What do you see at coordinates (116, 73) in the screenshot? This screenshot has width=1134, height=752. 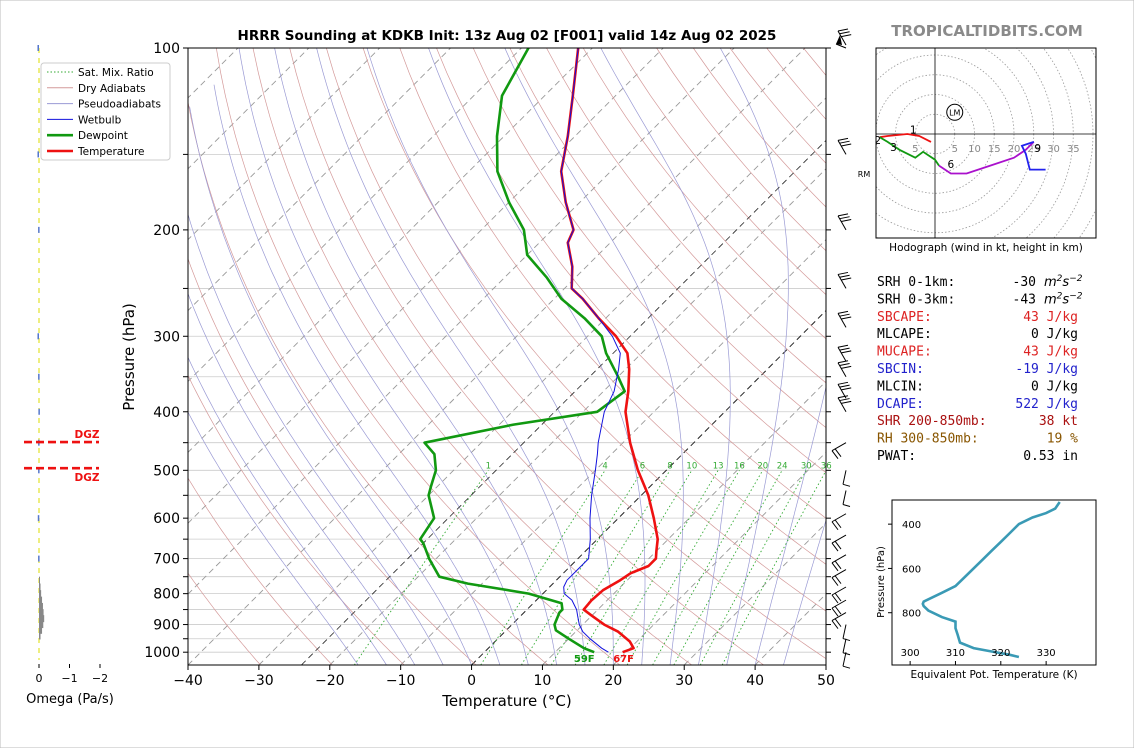 I see `legend-label-sat_mix: Sat. Mix. Ratio` at bounding box center [116, 73].